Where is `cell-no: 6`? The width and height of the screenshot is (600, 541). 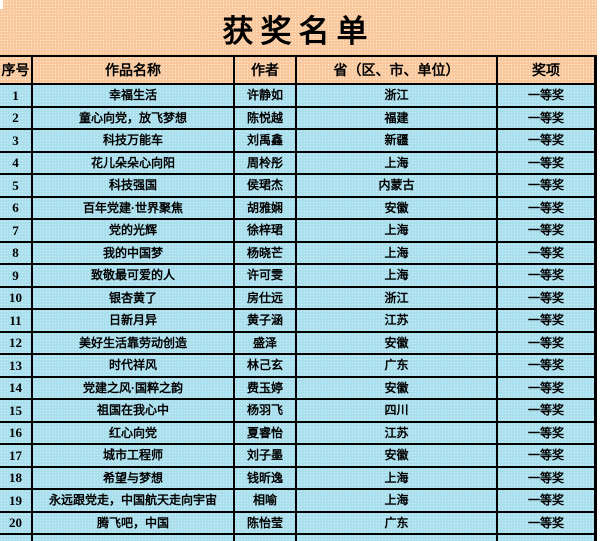 cell-no: 6 is located at coordinates (16, 207).